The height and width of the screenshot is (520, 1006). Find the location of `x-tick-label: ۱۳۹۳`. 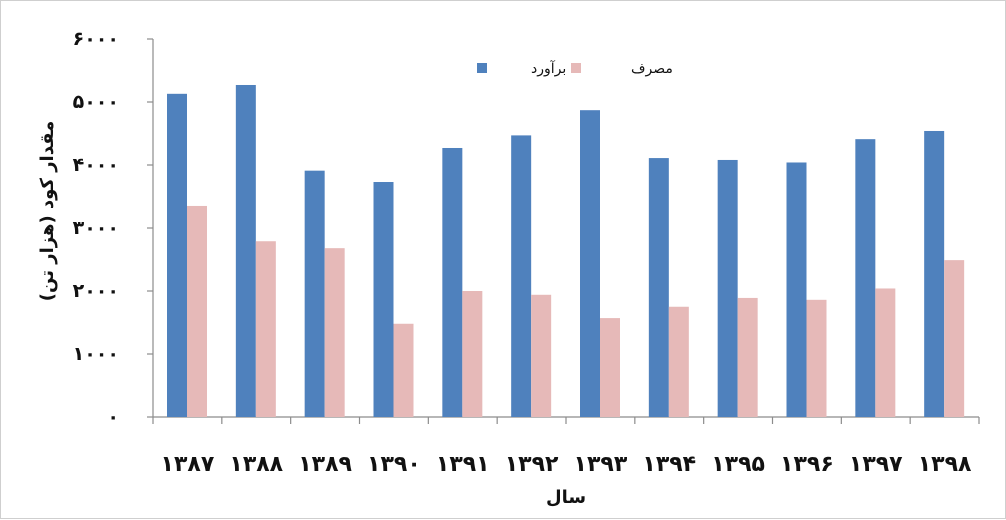

x-tick-label: ۱۳۹۳ is located at coordinates (601, 464).